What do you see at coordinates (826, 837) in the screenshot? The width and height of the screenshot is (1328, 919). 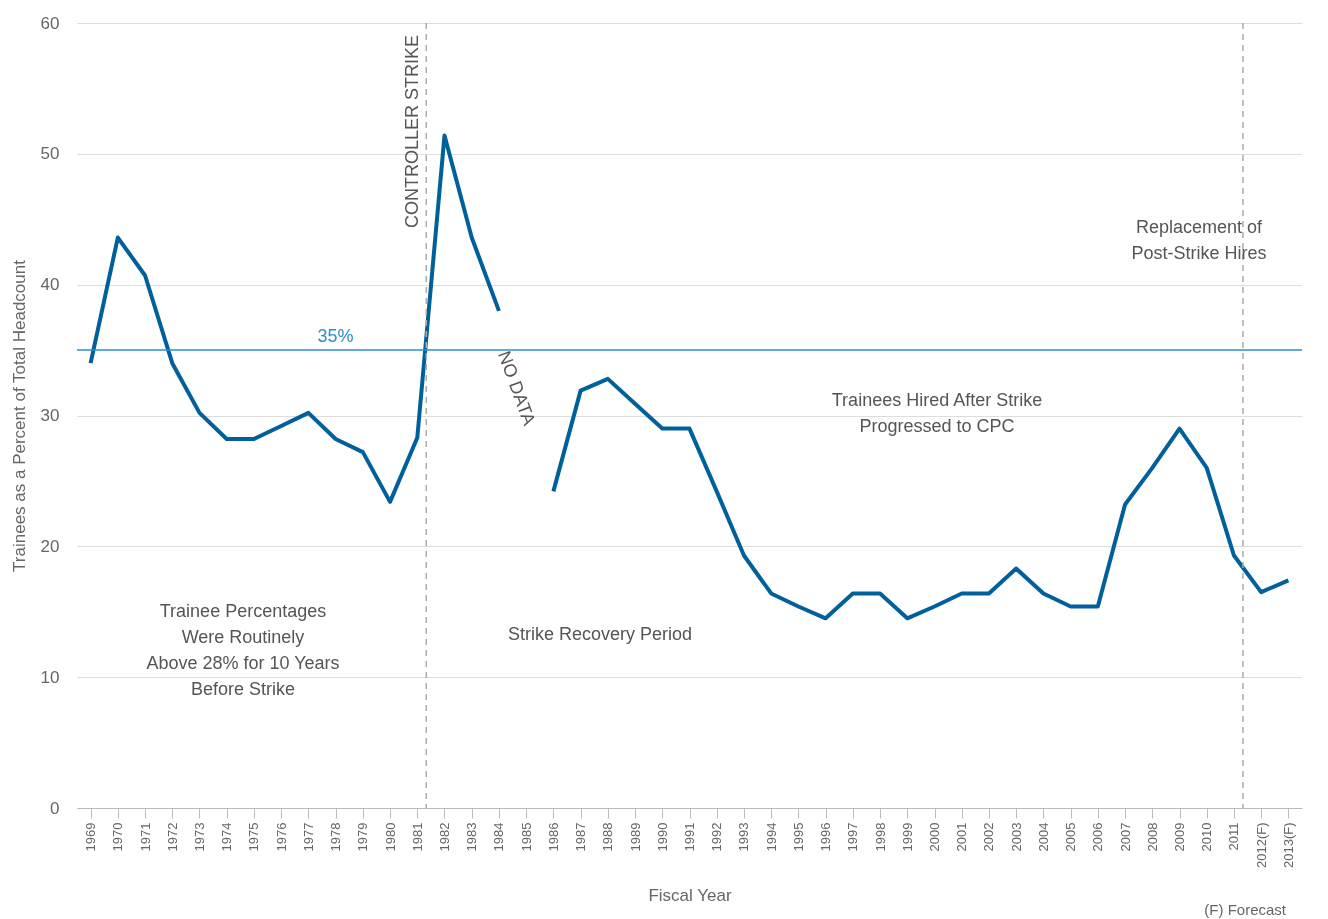 I see `x-tick-label: 1996` at bounding box center [826, 837].